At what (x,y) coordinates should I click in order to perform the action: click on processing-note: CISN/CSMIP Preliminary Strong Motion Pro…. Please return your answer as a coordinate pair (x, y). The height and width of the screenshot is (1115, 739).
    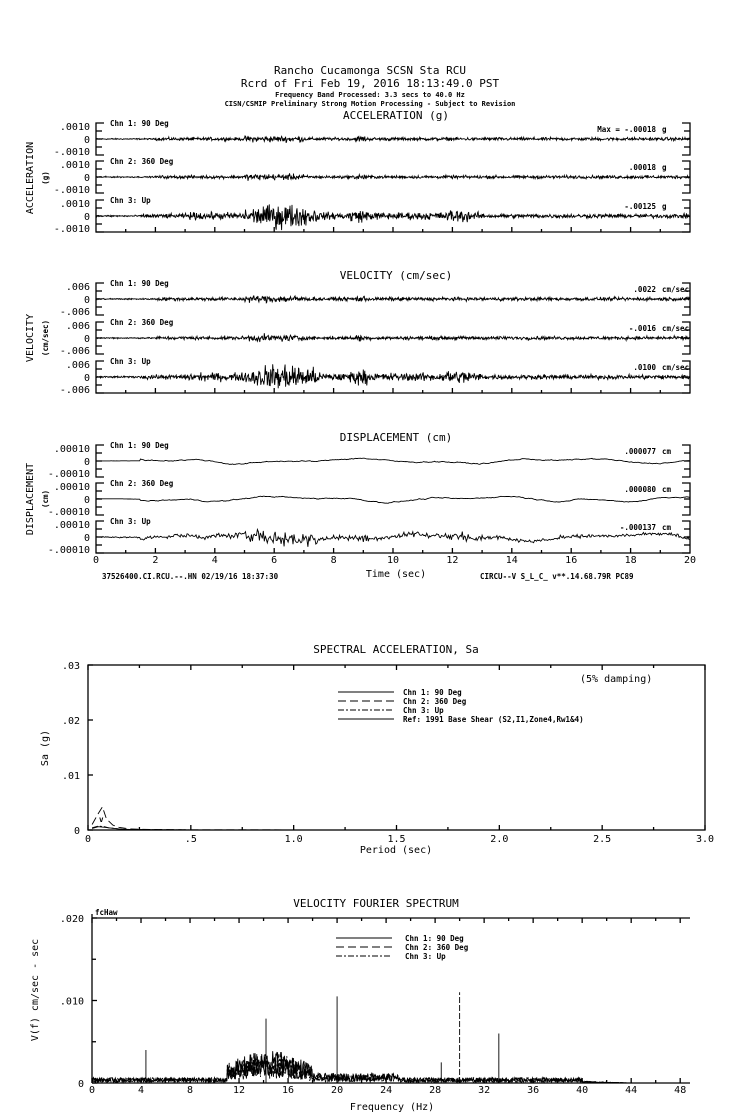
    Looking at the image, I should click on (370, 104).